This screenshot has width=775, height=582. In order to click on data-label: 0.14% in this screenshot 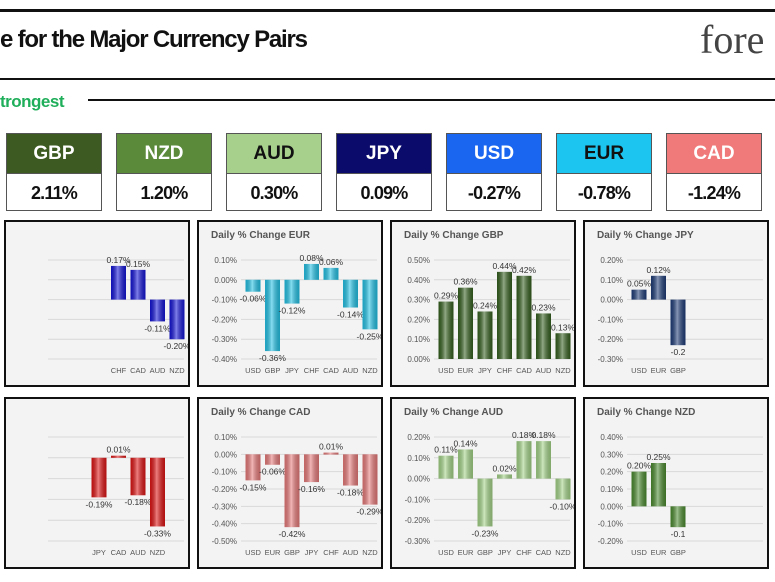, I will do `click(465, 443)`.